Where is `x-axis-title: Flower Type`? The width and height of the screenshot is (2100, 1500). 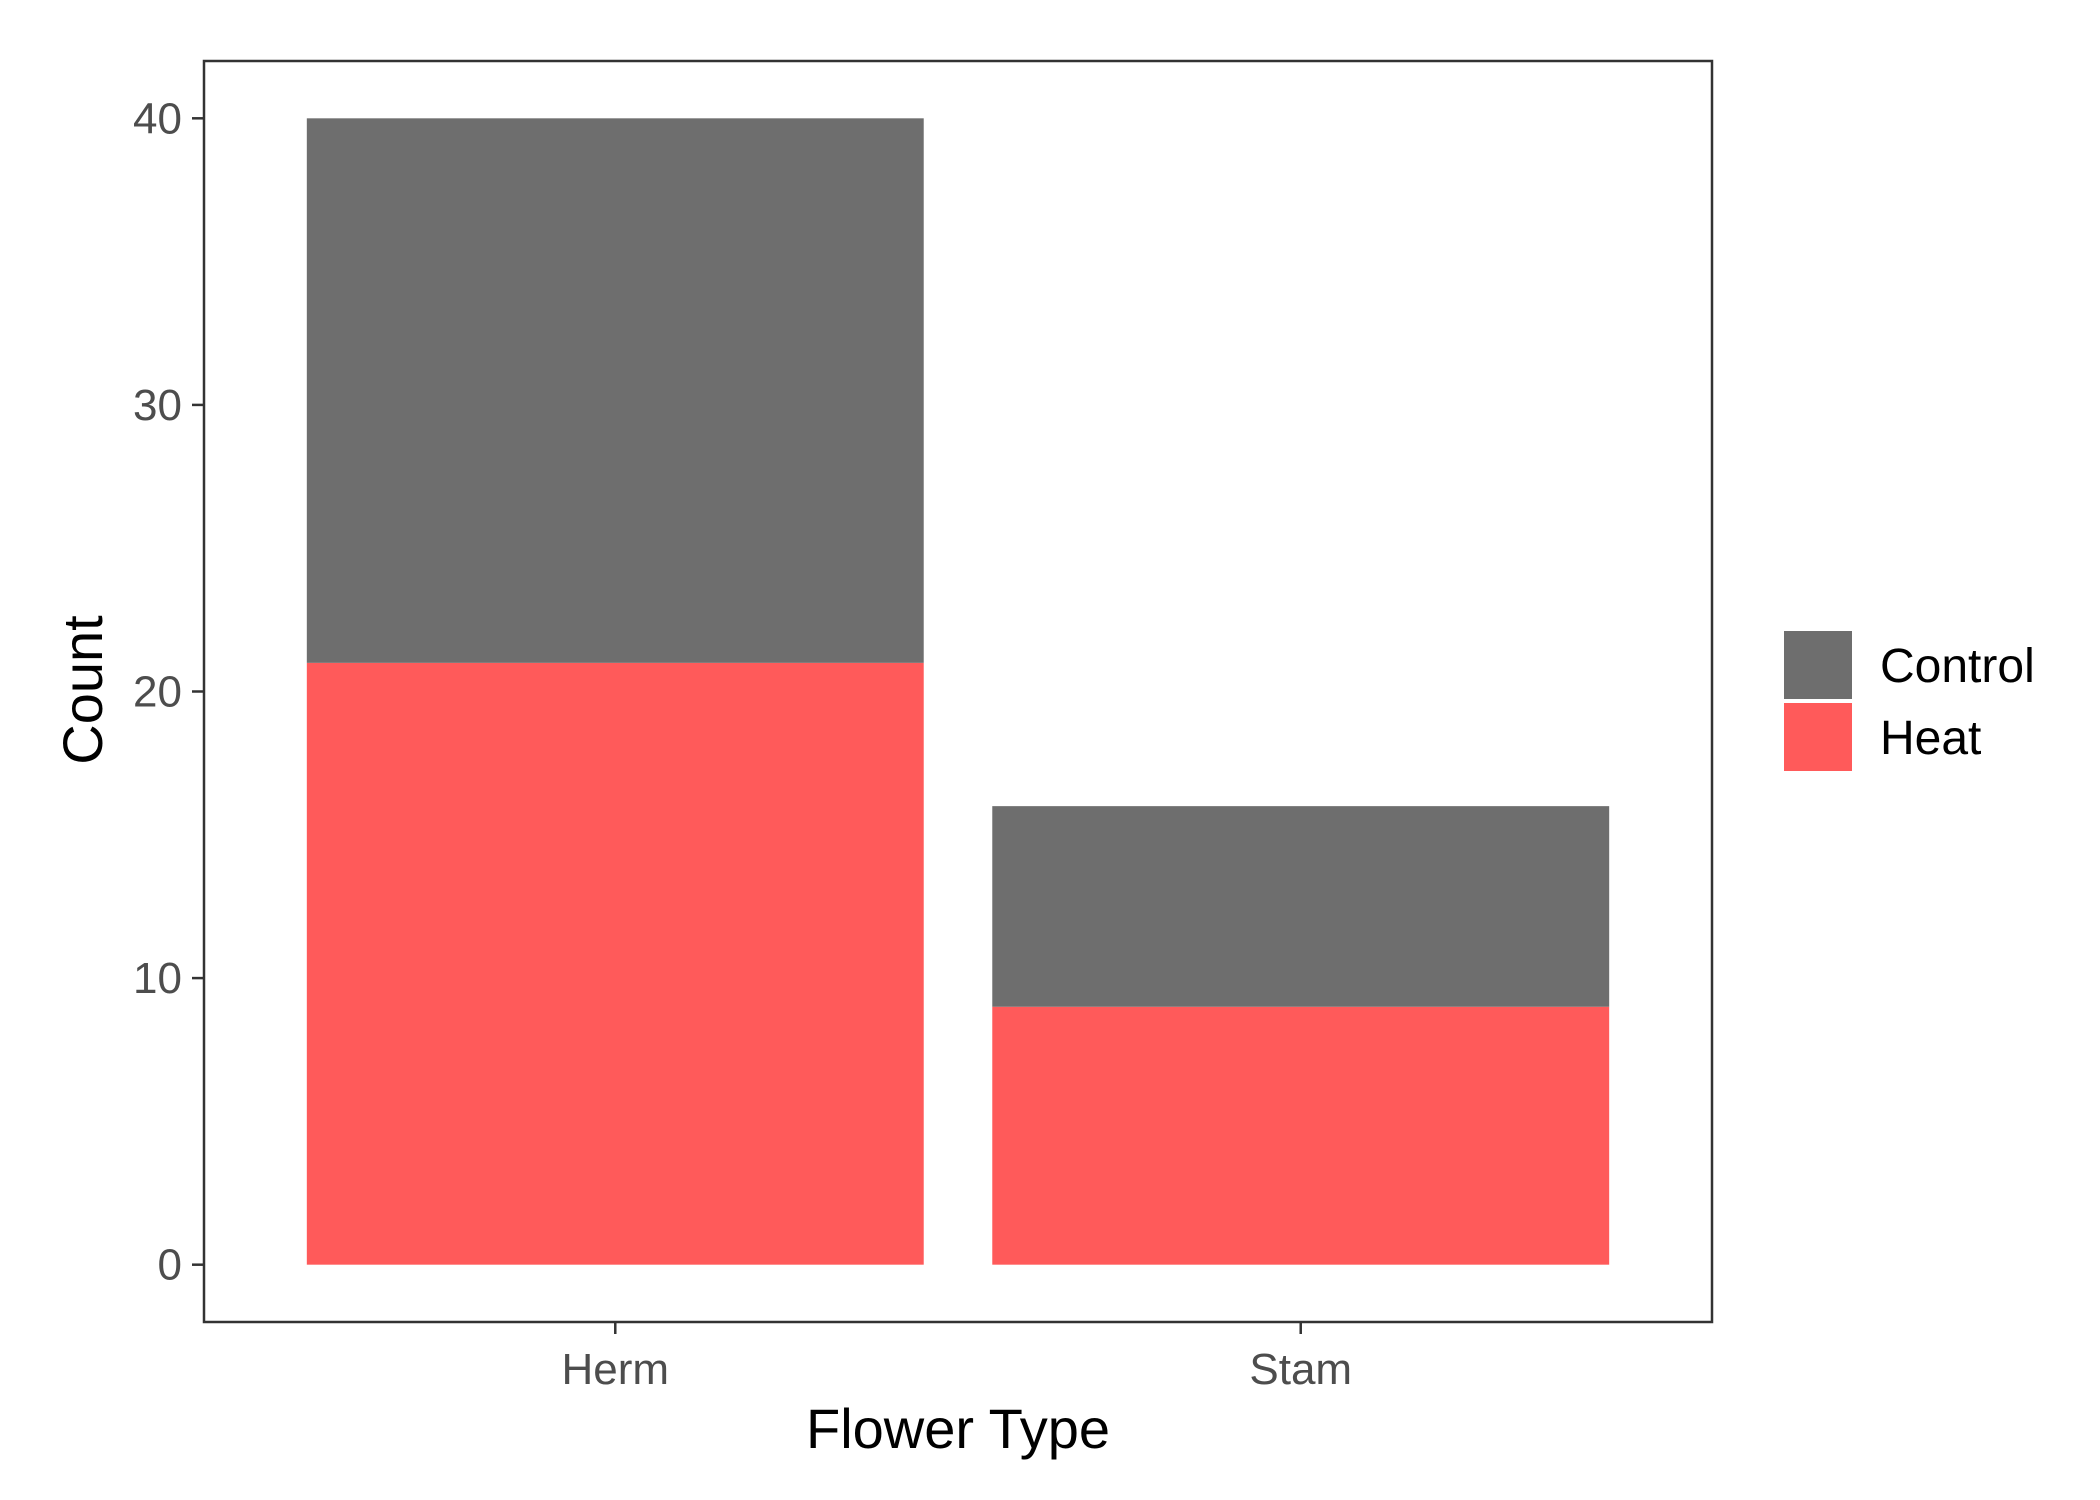 x-axis-title: Flower Type is located at coordinates (958, 1428).